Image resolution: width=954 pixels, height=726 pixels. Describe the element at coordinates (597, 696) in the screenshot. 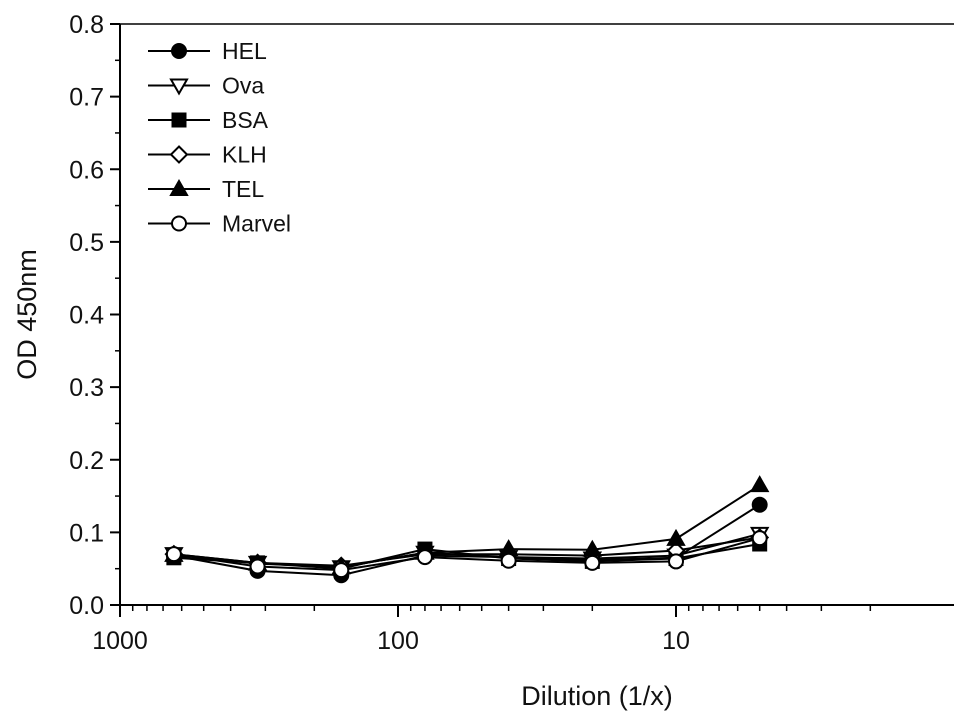

I see `x-axis-label: Dilution (1/x)` at that location.